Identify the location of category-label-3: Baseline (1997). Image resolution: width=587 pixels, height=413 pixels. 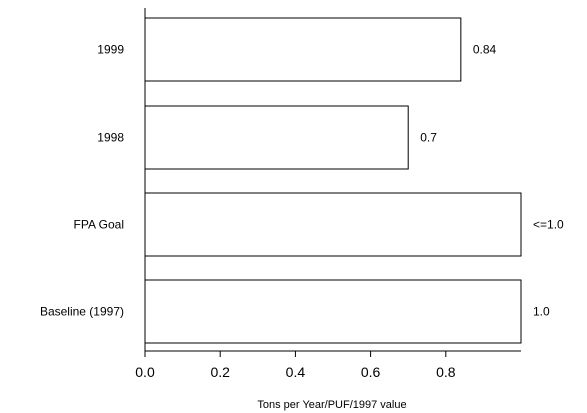
(82, 312).